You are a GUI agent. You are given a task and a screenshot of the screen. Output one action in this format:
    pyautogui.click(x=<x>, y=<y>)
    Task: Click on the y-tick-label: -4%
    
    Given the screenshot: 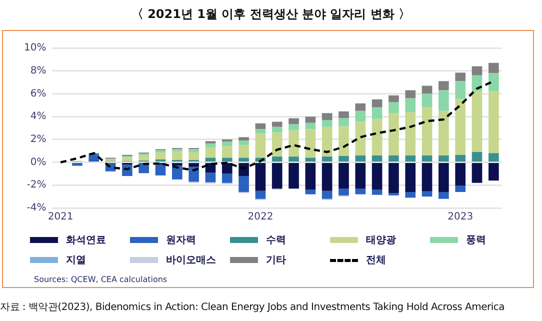 What is the action you would take?
    pyautogui.click(x=36, y=208)
    